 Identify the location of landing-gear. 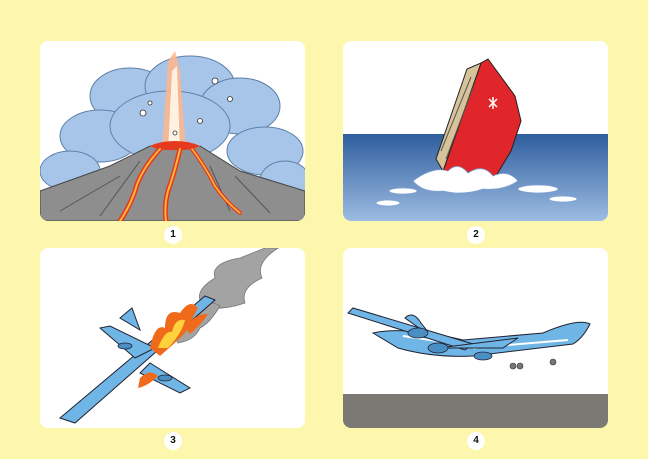
(533, 364).